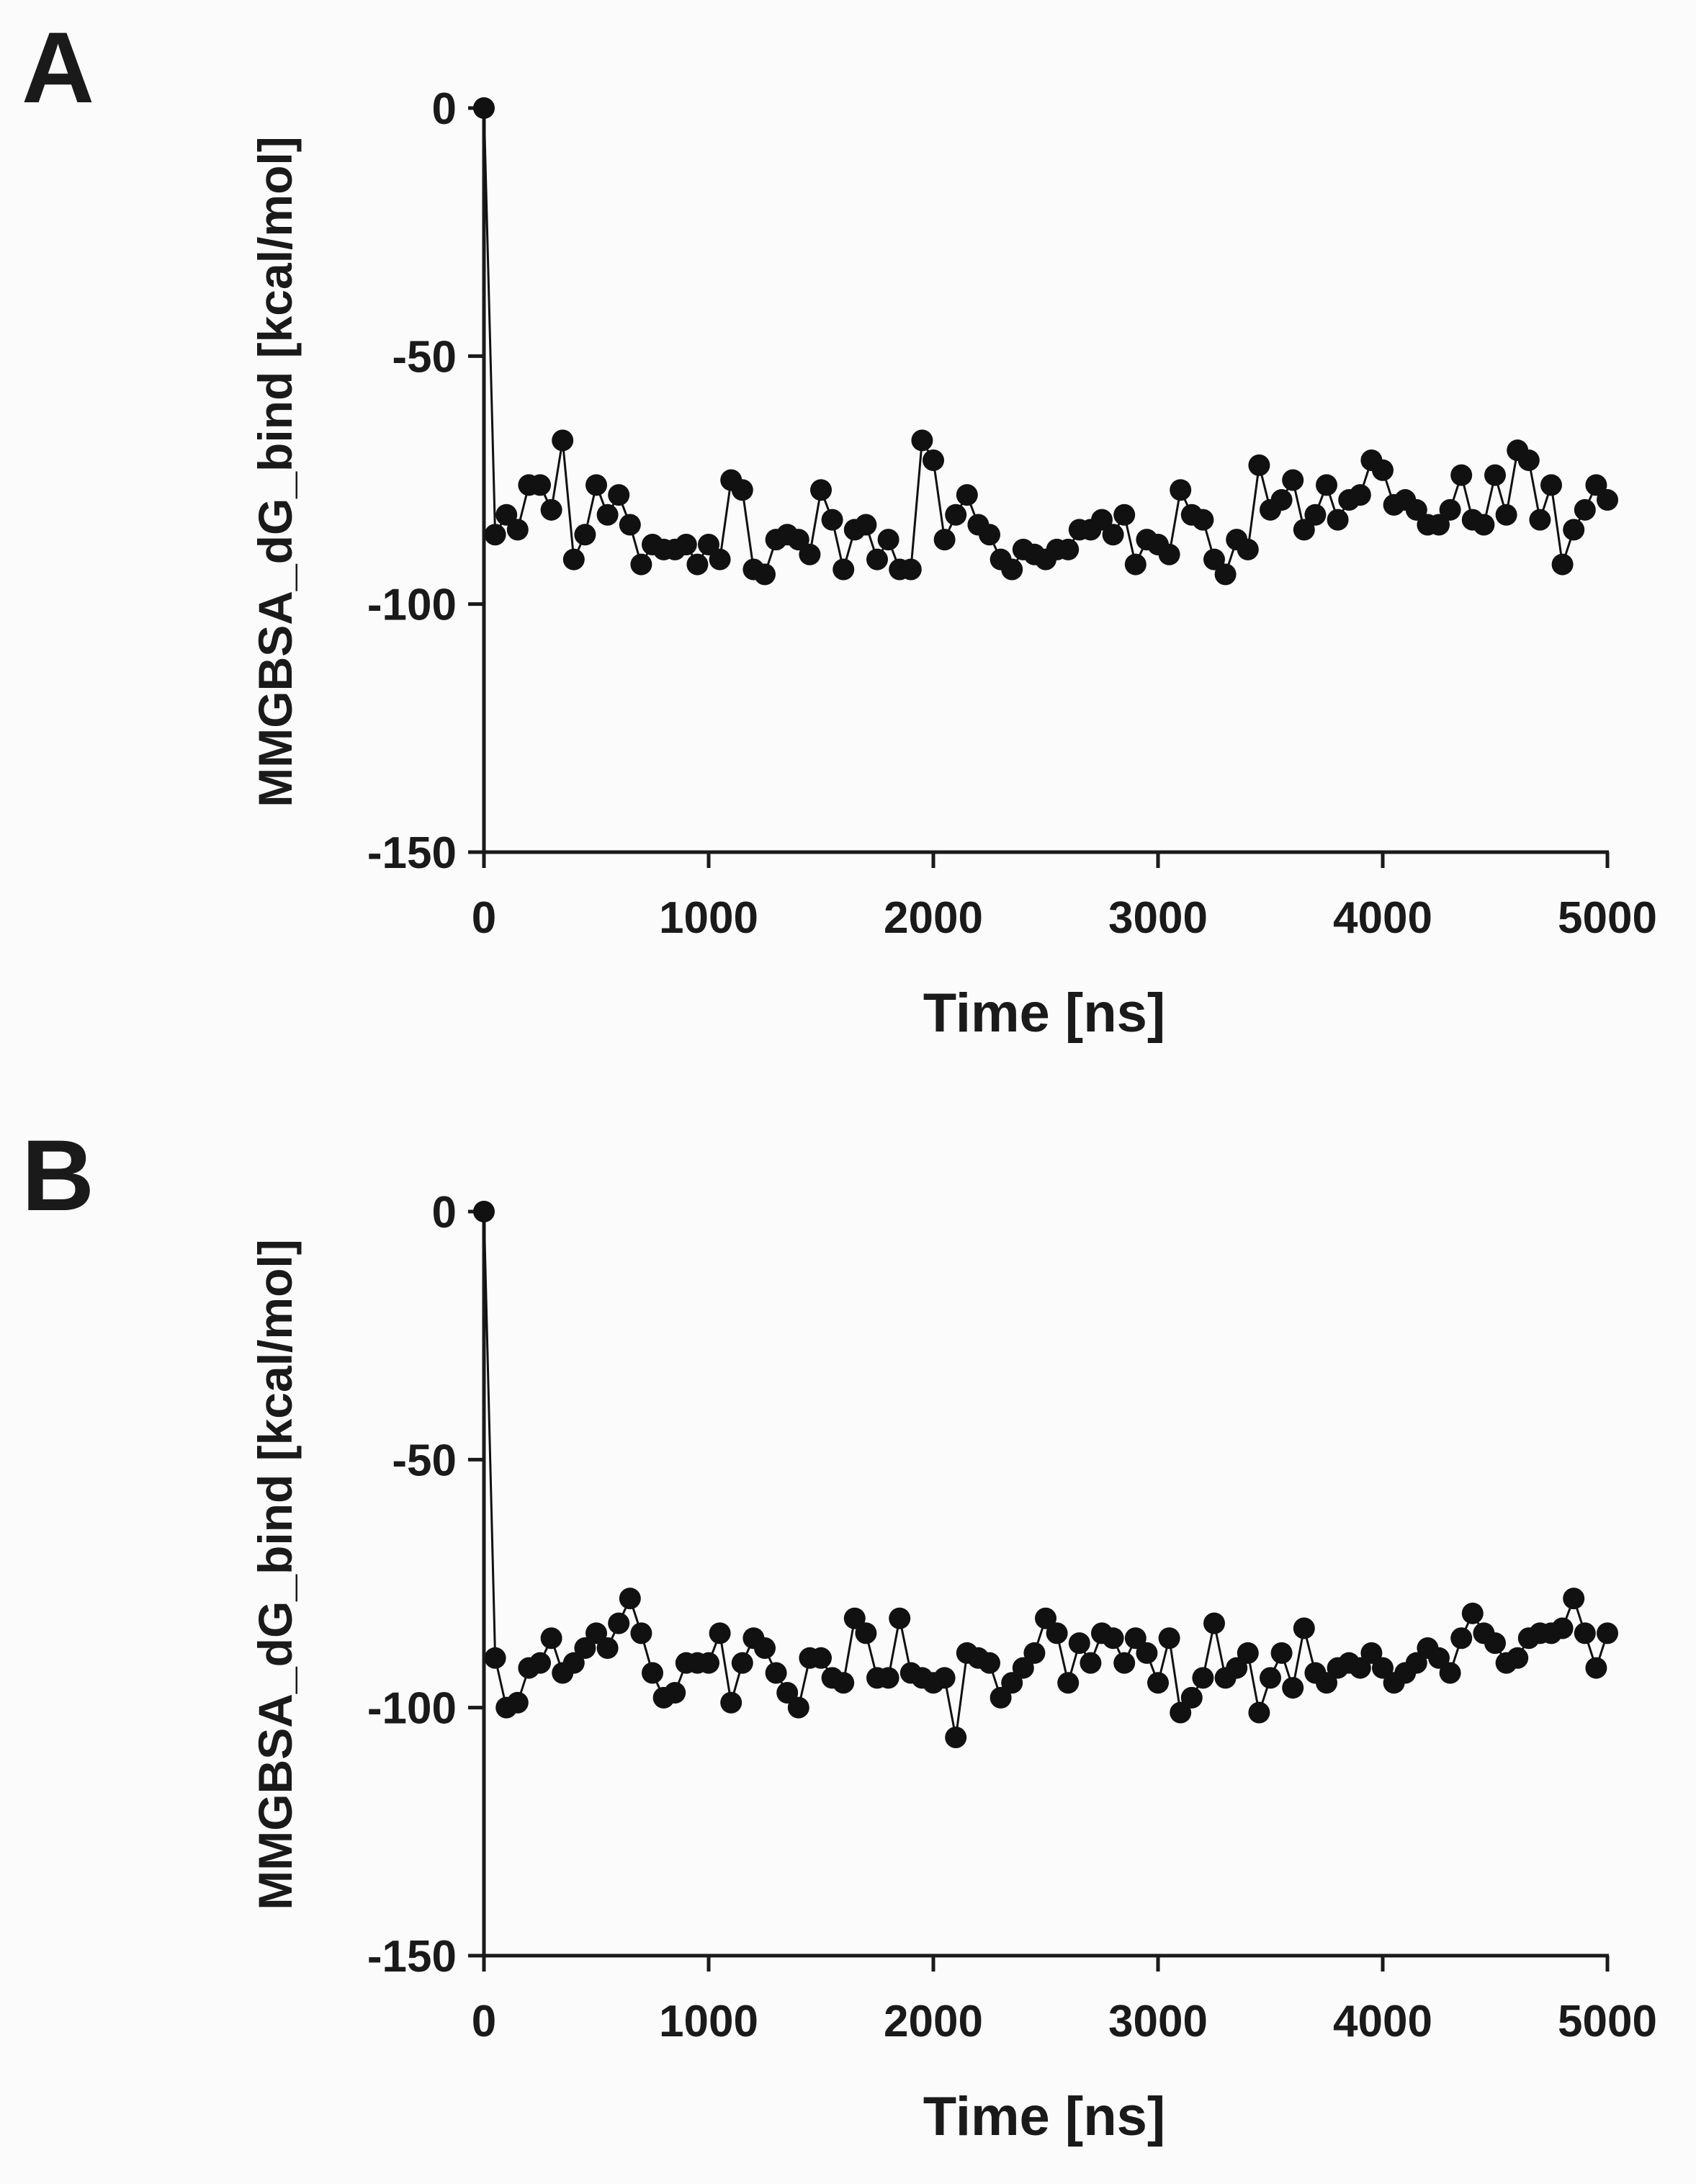  What do you see at coordinates (275, 1574) in the screenshot?
I see `y-axis-label-b: MMGBSA_dG_bind [kcal/mol]` at bounding box center [275, 1574].